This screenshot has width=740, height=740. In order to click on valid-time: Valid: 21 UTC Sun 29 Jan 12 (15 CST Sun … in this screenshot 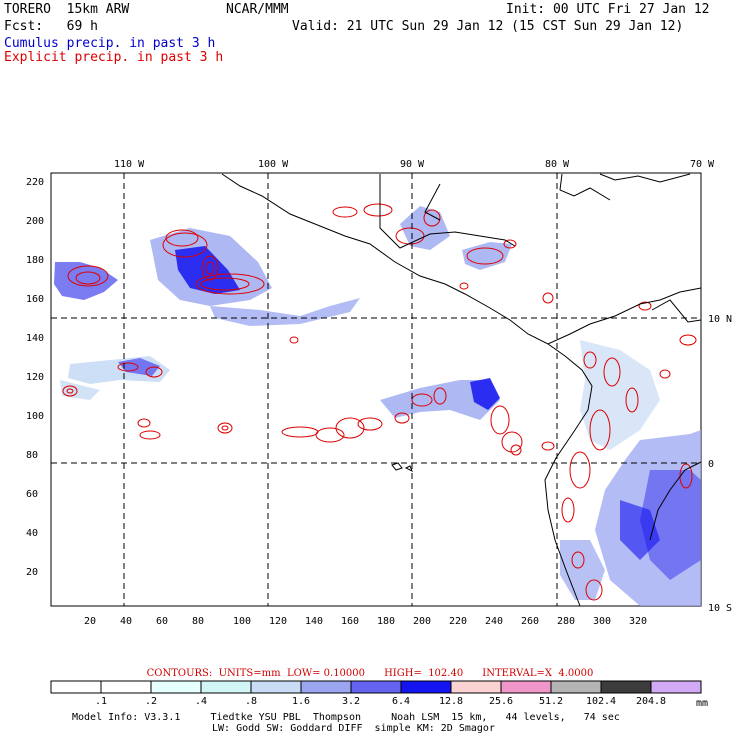, I will do `click(488, 26)`.